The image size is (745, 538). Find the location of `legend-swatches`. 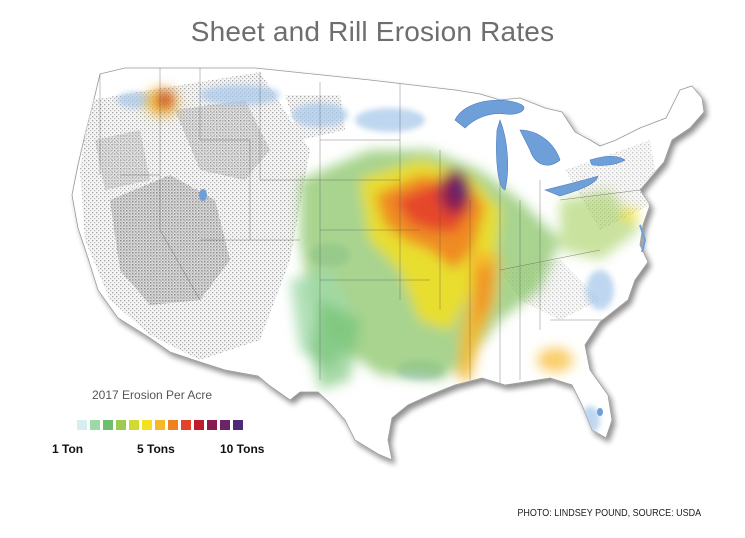

legend-swatches is located at coordinates (161, 425).